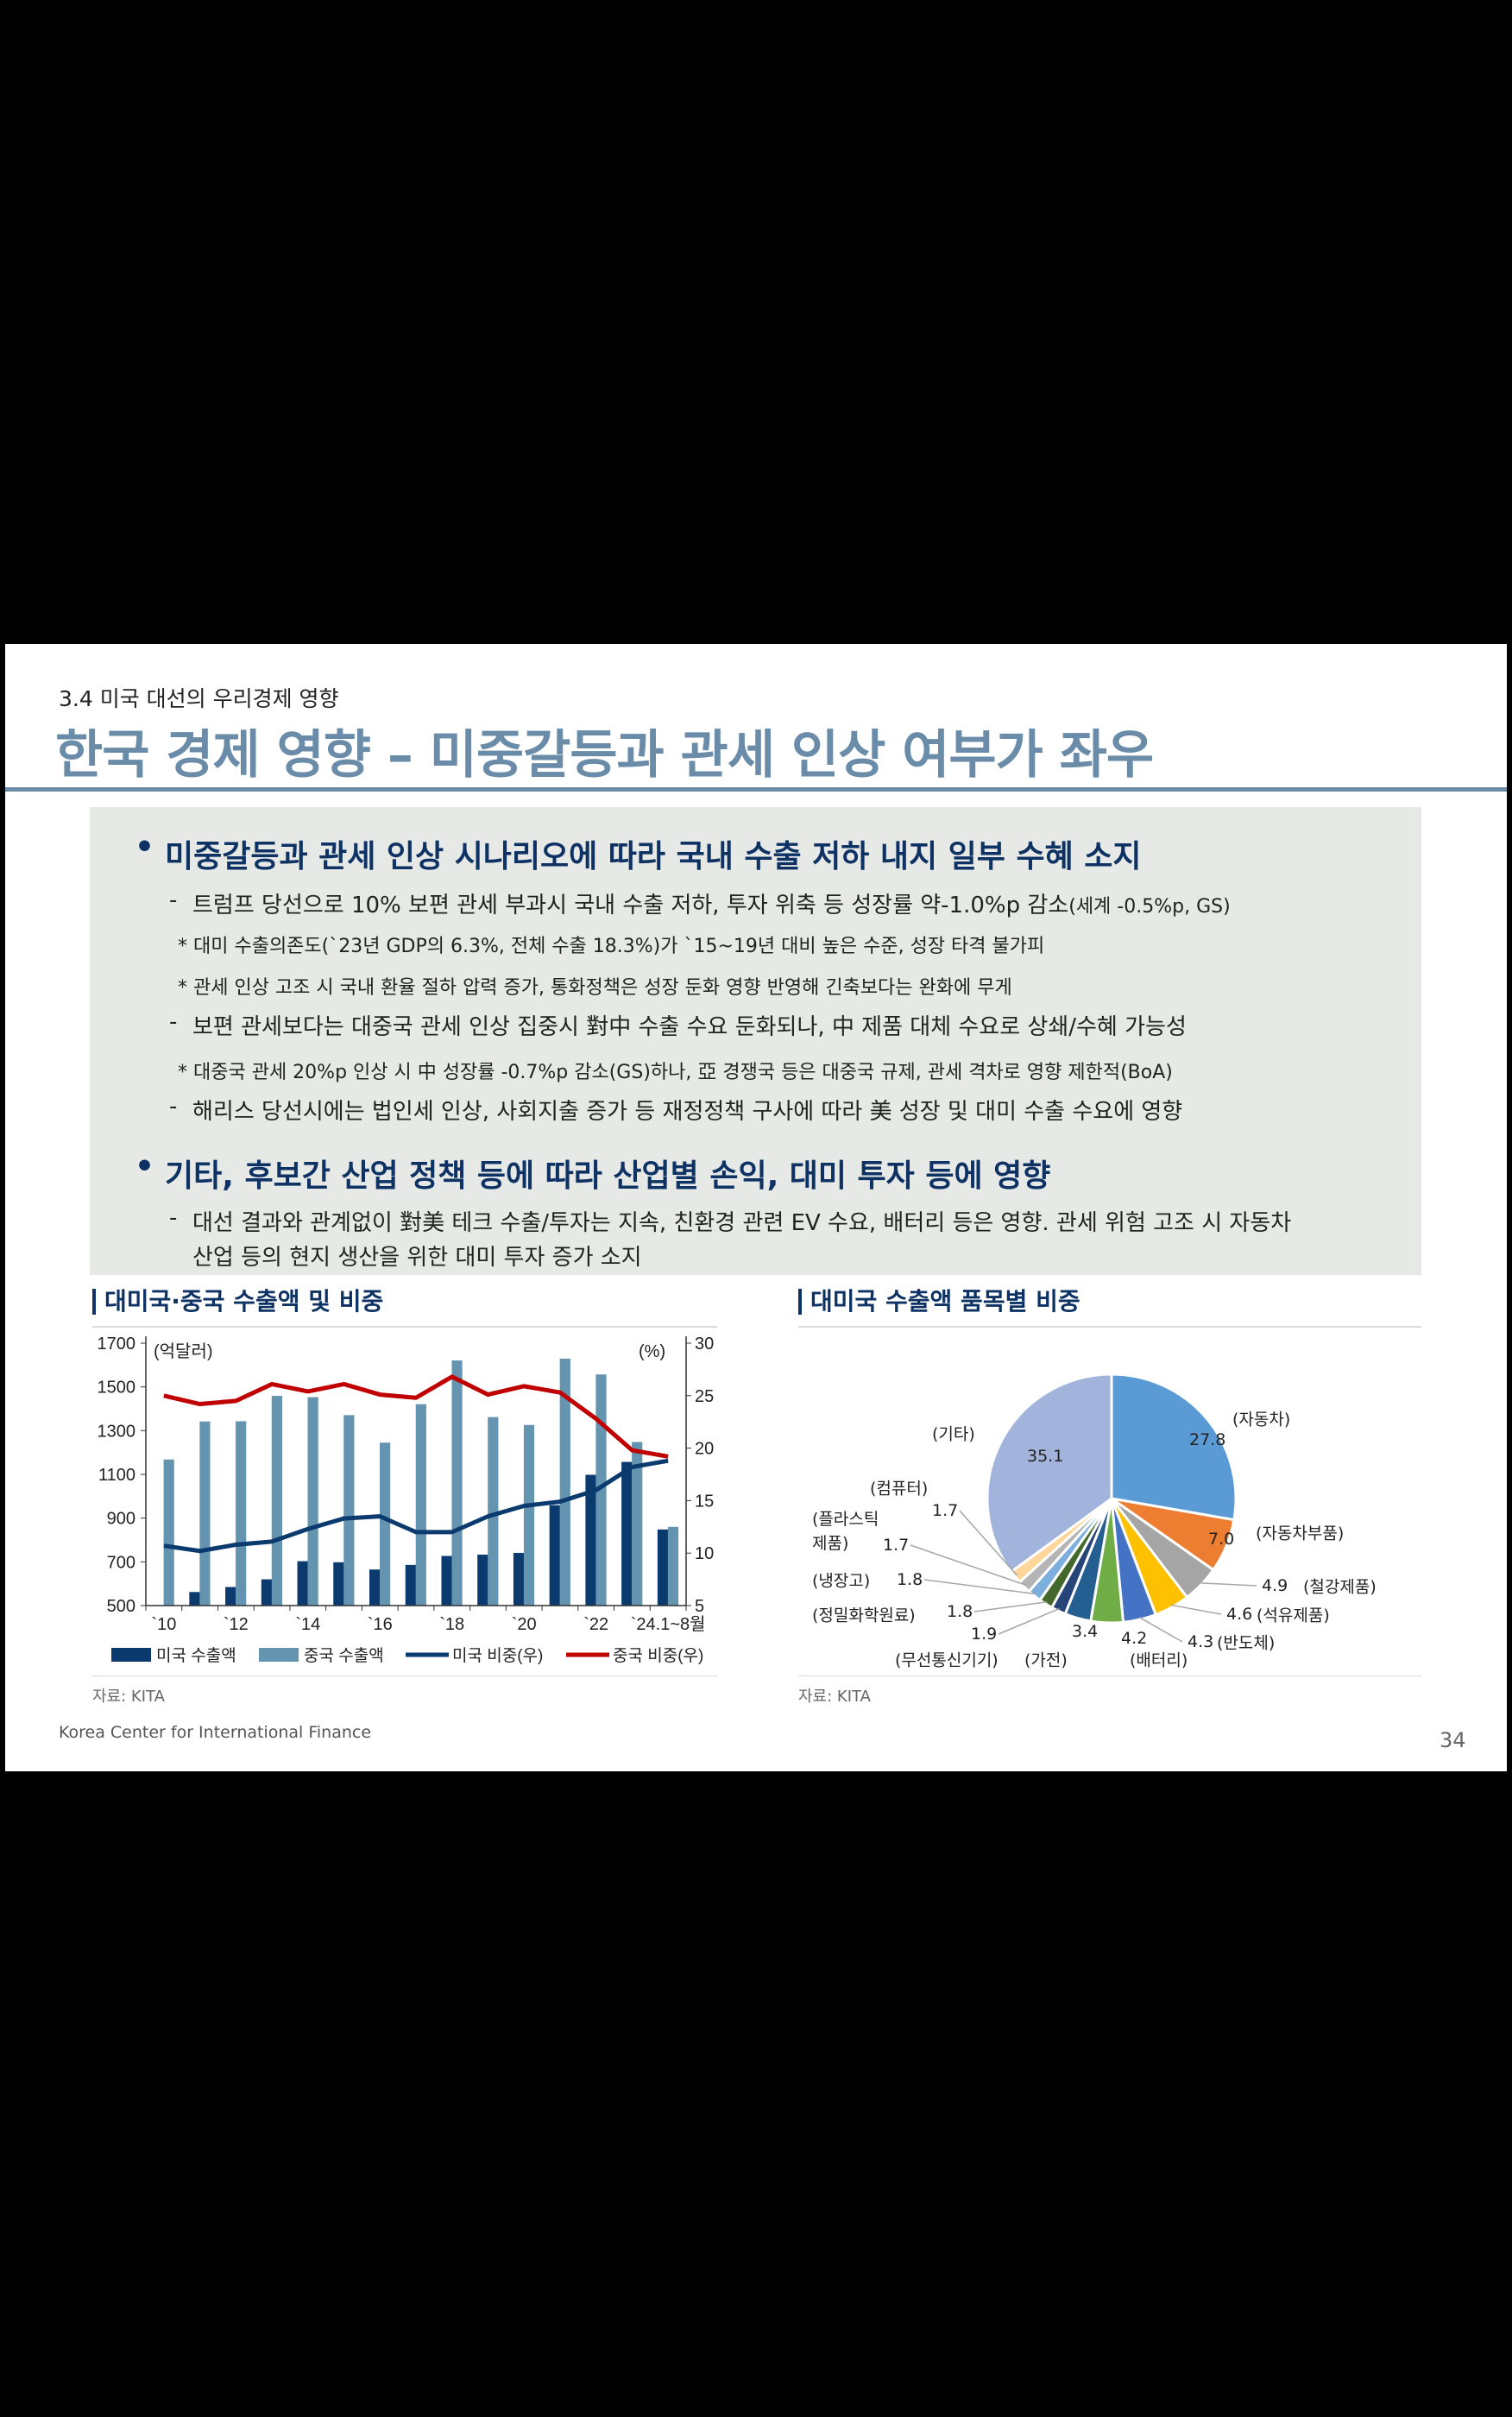  Describe the element at coordinates (1201, 1641) in the screenshot. I see `pie-value-label: 4.3` at that location.